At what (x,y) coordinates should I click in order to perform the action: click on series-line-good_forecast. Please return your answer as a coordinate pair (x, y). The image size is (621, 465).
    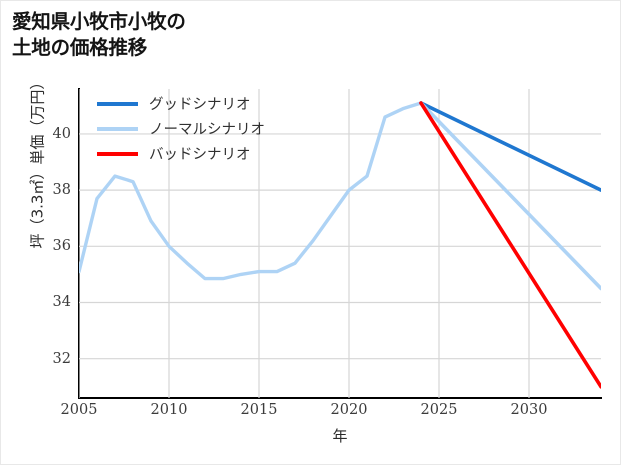
    Looking at the image, I should click on (510, 146).